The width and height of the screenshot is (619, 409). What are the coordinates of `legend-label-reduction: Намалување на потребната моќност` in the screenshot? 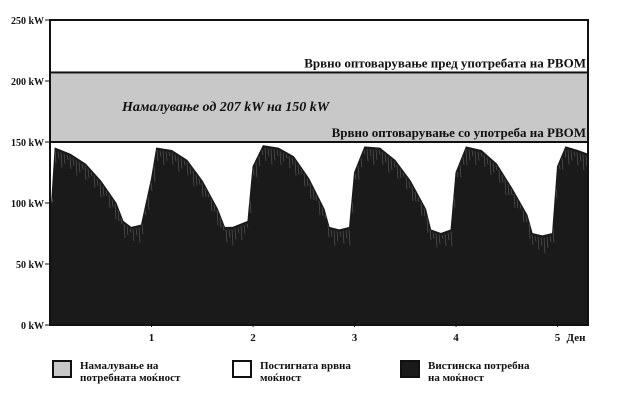 It's located at (130, 372).